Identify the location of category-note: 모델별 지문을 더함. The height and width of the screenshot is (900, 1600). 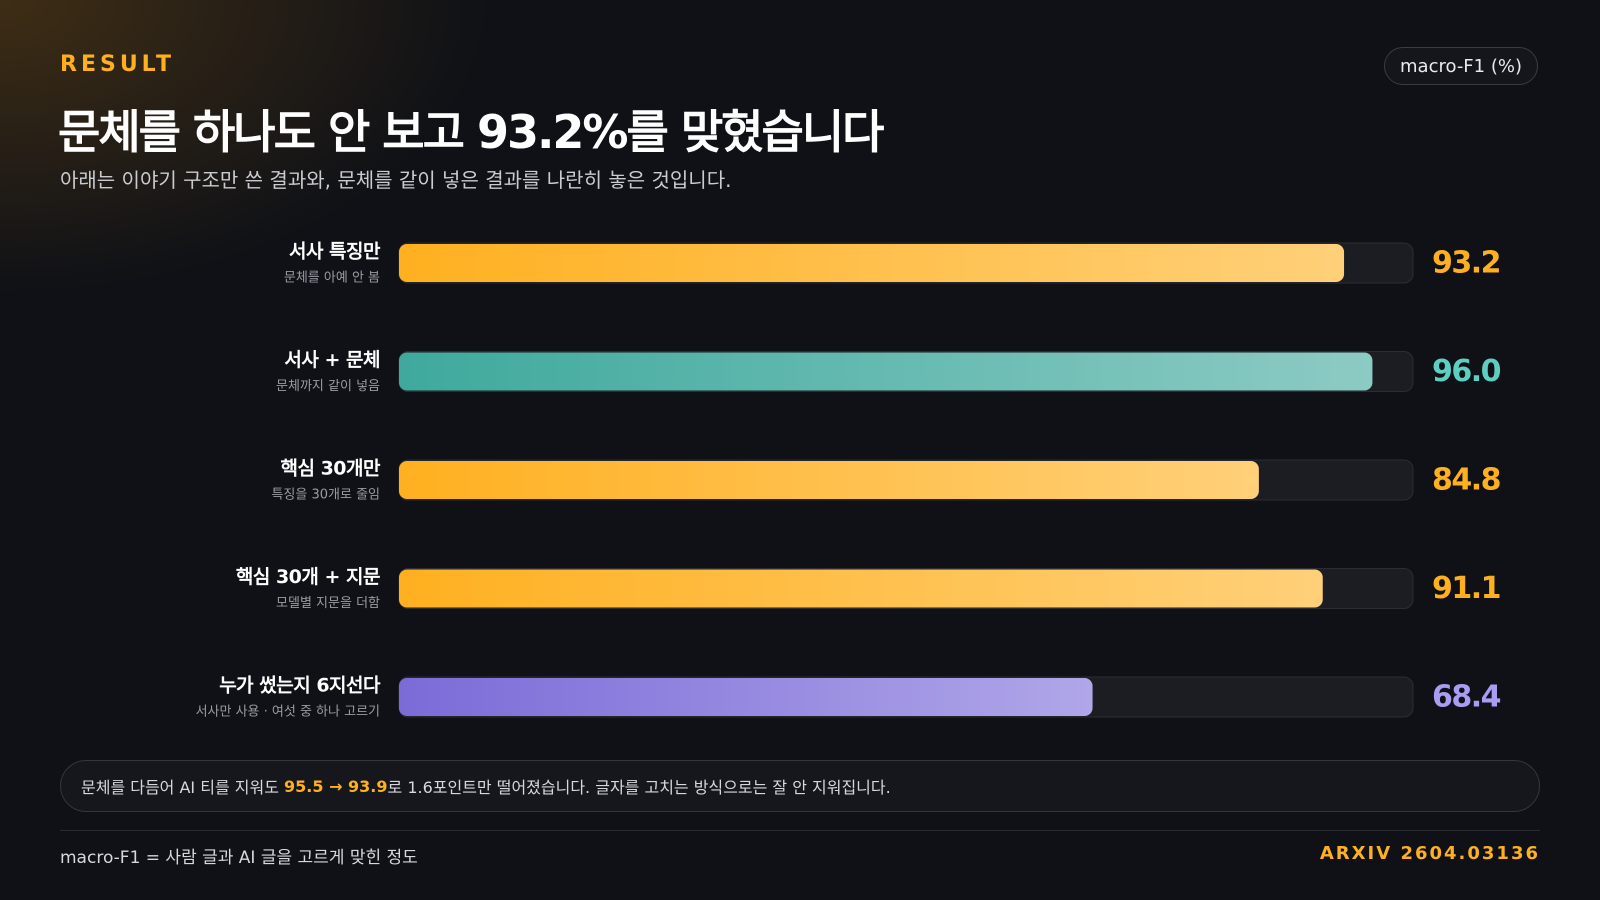
(328, 603).